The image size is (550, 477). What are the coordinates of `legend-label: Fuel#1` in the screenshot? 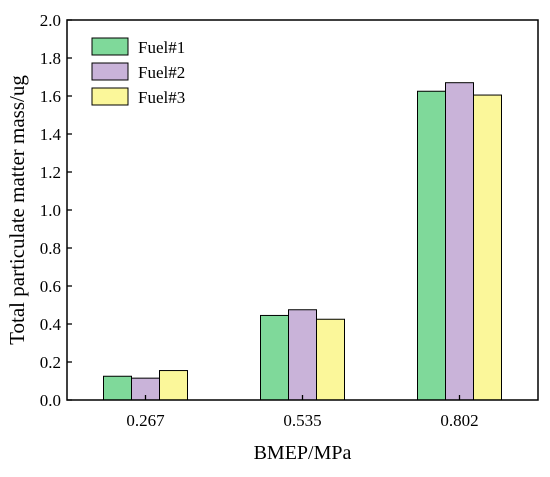 It's located at (161, 47).